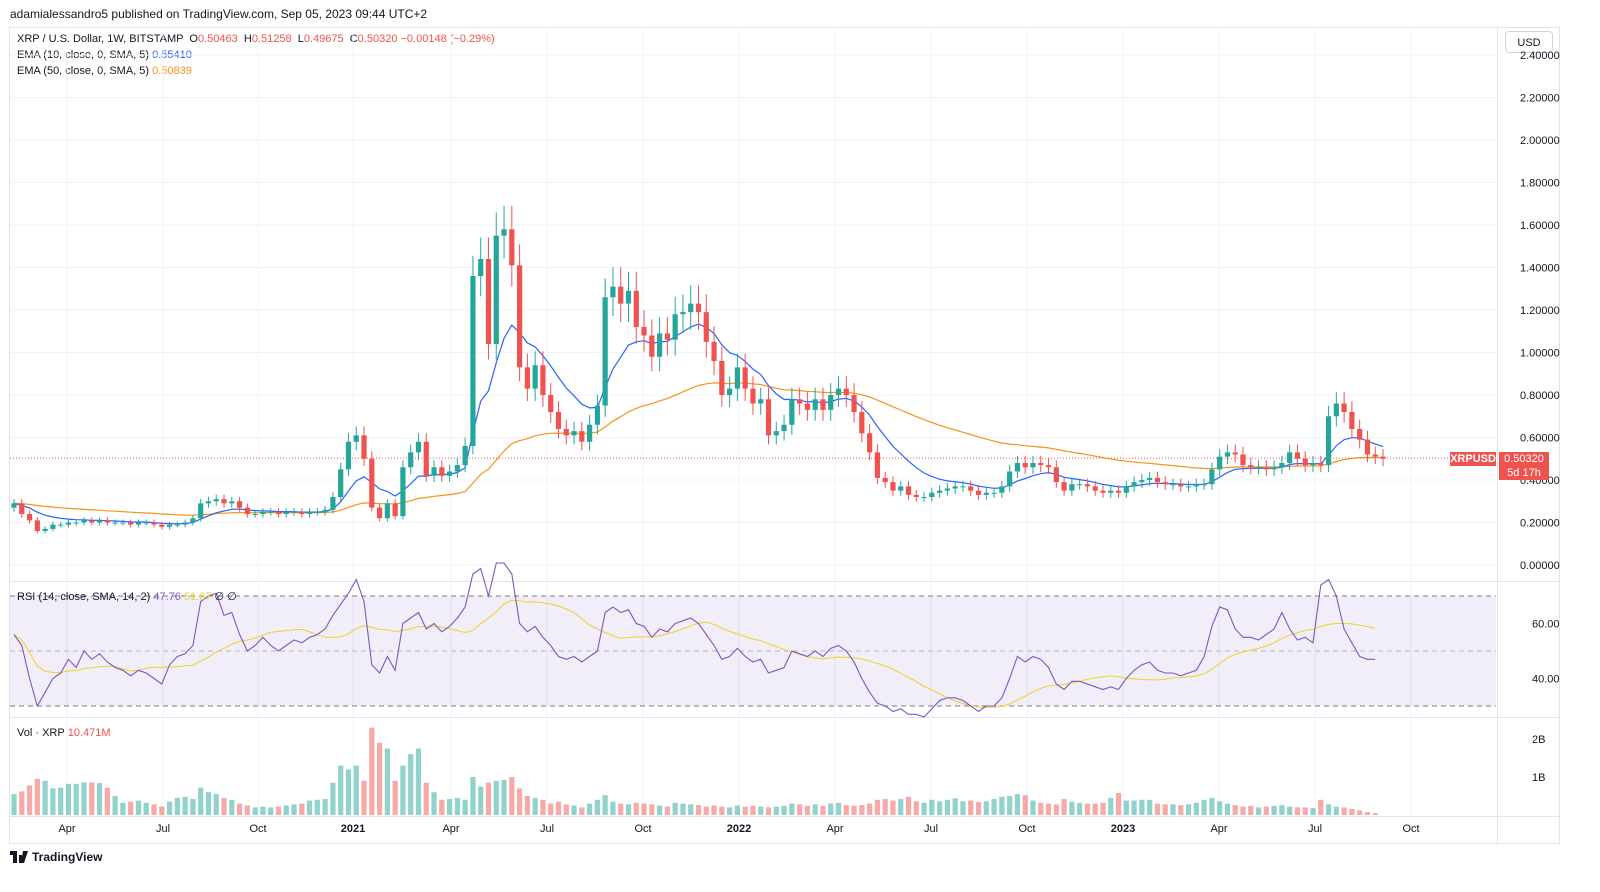 The image size is (1600, 892). Describe the element at coordinates (64, 733) in the screenshot. I see `volume-legend: Vol · XRP 10.471M` at that location.